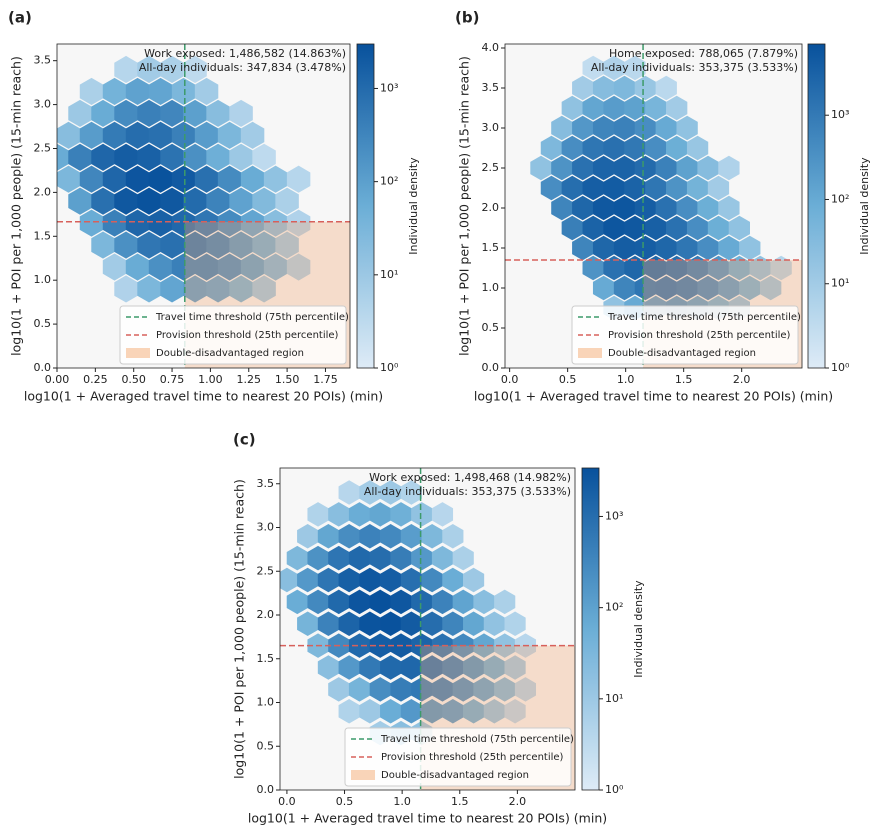 The width and height of the screenshot is (871, 833). What do you see at coordinates (43, 60) in the screenshot?
I see `y-tick-label: 3.5` at bounding box center [43, 60].